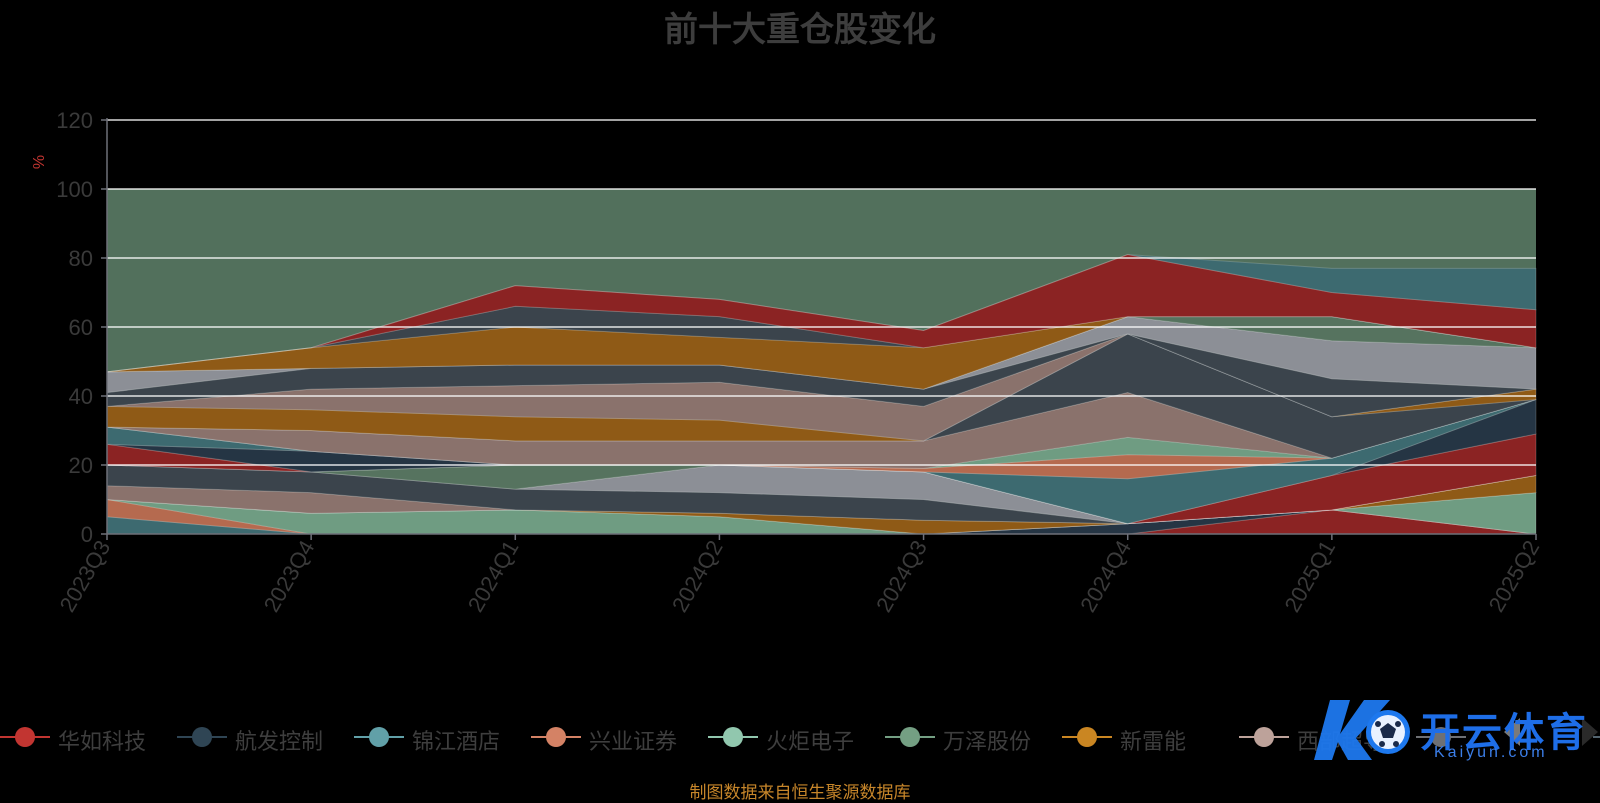 This screenshot has width=1600, height=803. I want to click on x-tick-label: 2023Q4, so click(289, 576).